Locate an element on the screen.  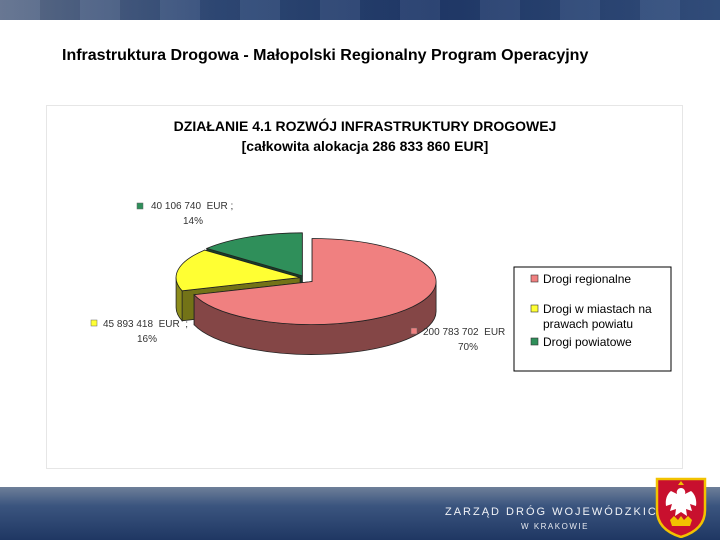
legend-label-drogi-miejskie-line1: Drogi w miastach na is located at coordinates (597, 309).